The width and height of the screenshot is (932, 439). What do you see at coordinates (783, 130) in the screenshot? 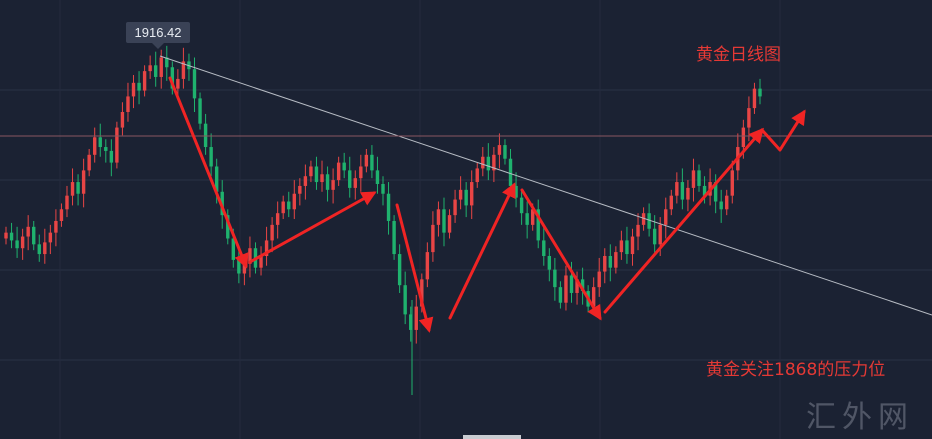
I see `arrow-zigzag` at bounding box center [783, 130].